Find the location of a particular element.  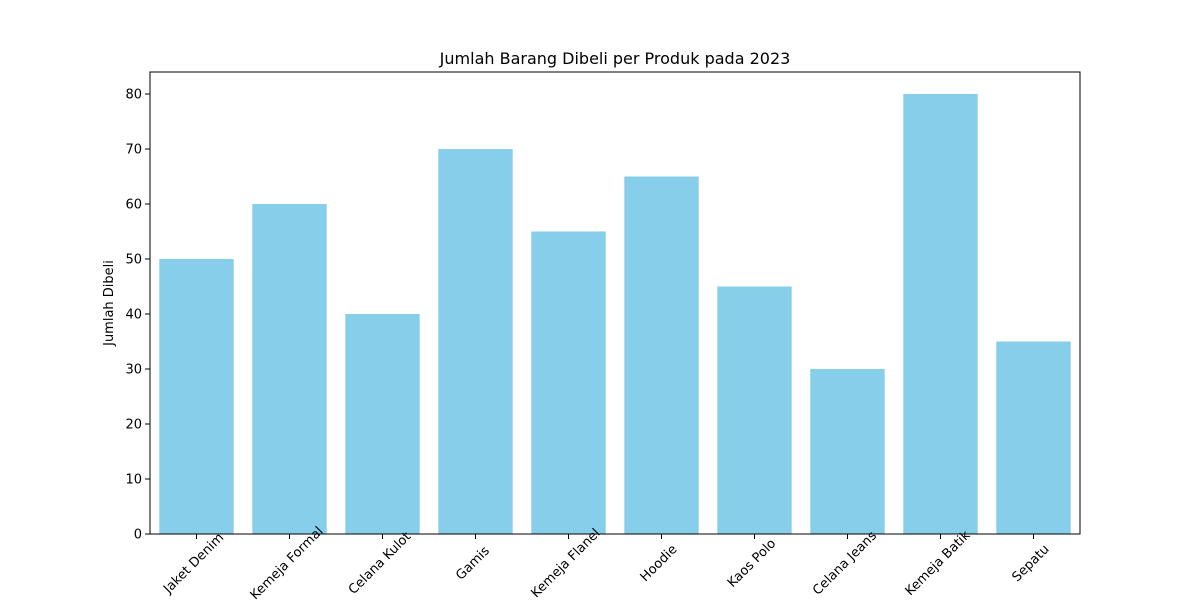

y-tick-label: 80 is located at coordinates (133, 95).